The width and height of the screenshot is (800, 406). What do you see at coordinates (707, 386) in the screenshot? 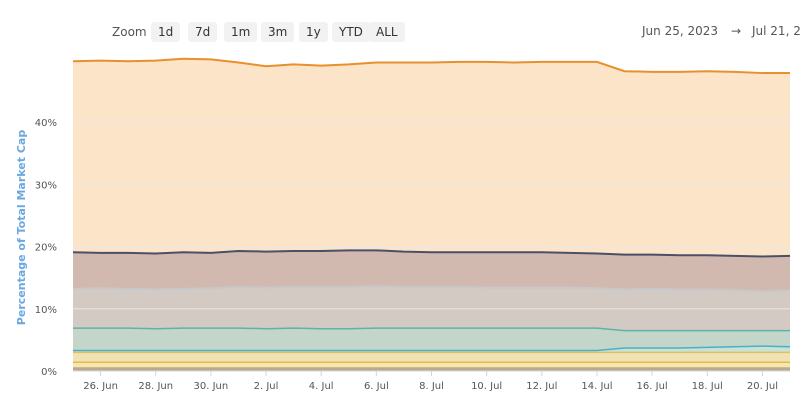
I see `x-tick-label: 18. Jul` at bounding box center [707, 386].